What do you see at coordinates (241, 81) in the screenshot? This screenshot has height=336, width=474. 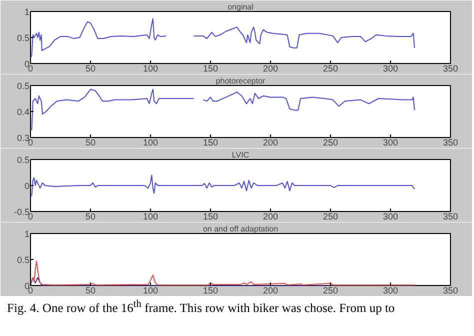 I see `chart-title: photoreceptor` at bounding box center [241, 81].